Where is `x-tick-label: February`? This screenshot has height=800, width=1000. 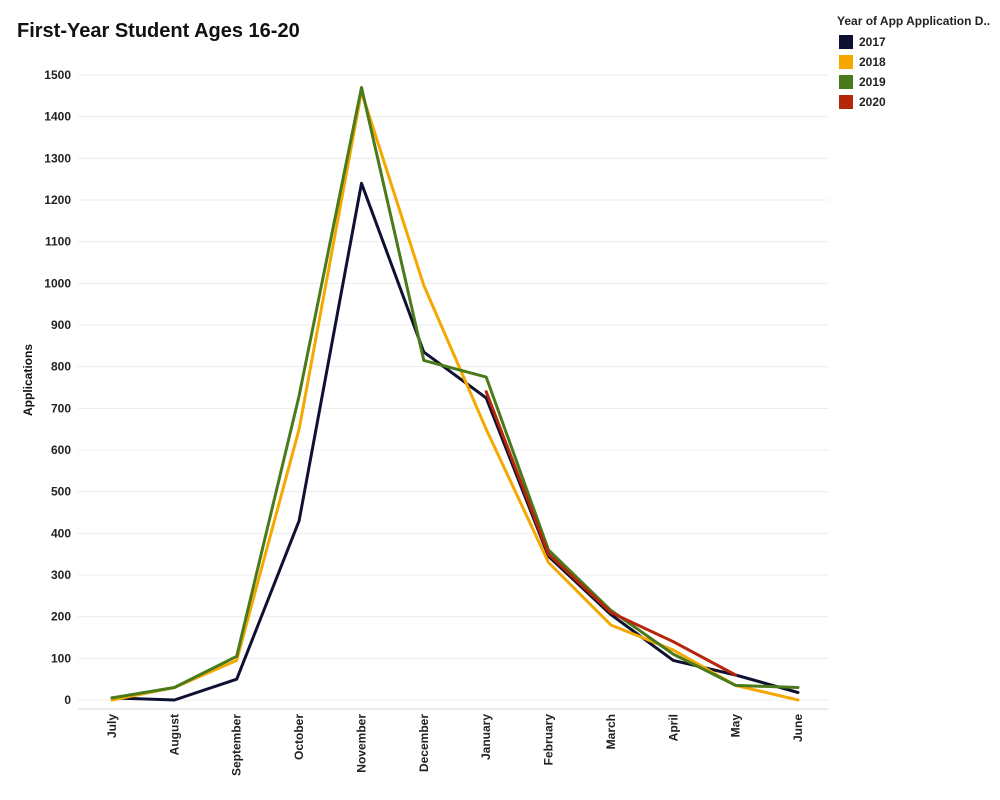 x-tick-label: February is located at coordinates (549, 740).